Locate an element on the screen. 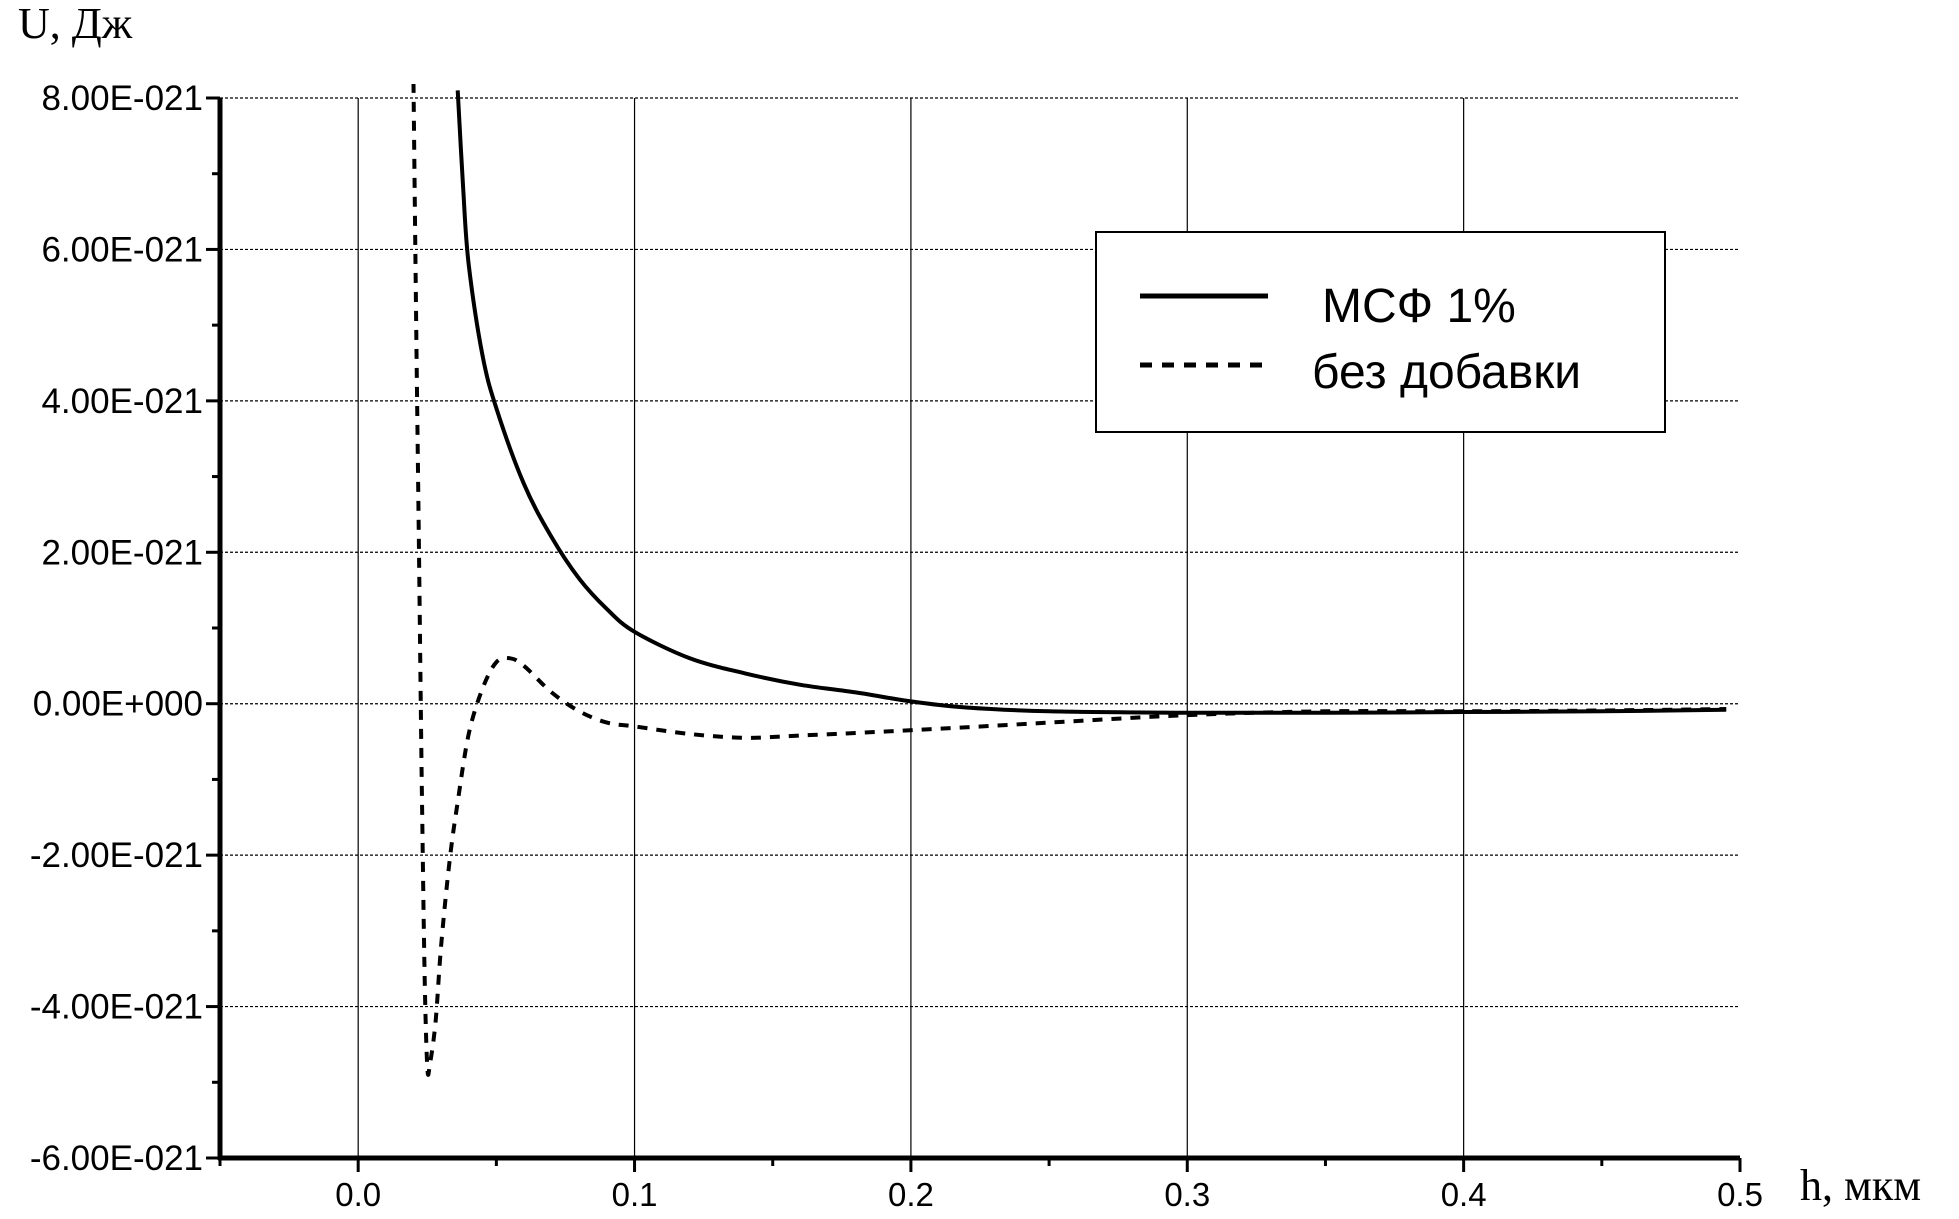  legend-box is located at coordinates (1380, 332).